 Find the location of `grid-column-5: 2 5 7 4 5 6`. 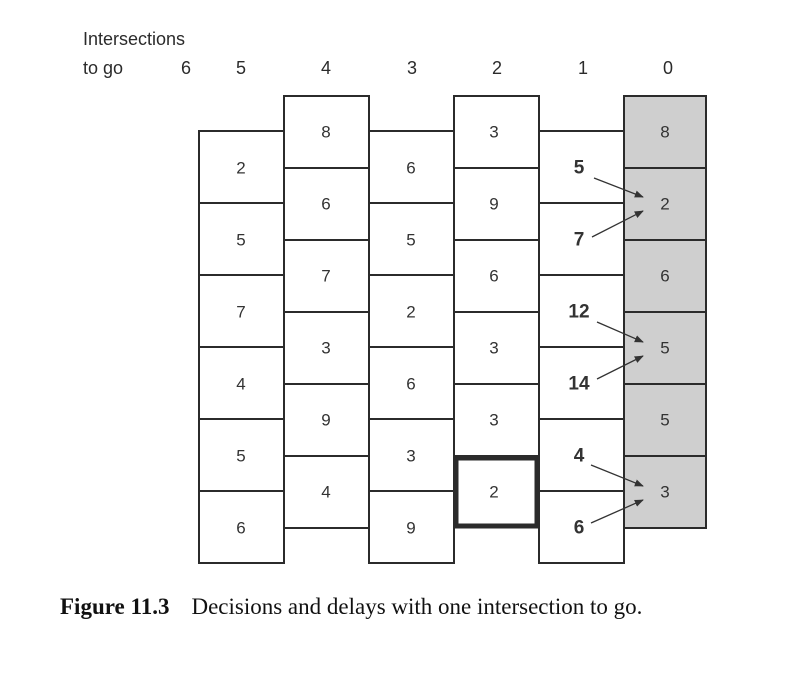

grid-column-5: 2 5 7 4 5 6 is located at coordinates (241, 347).